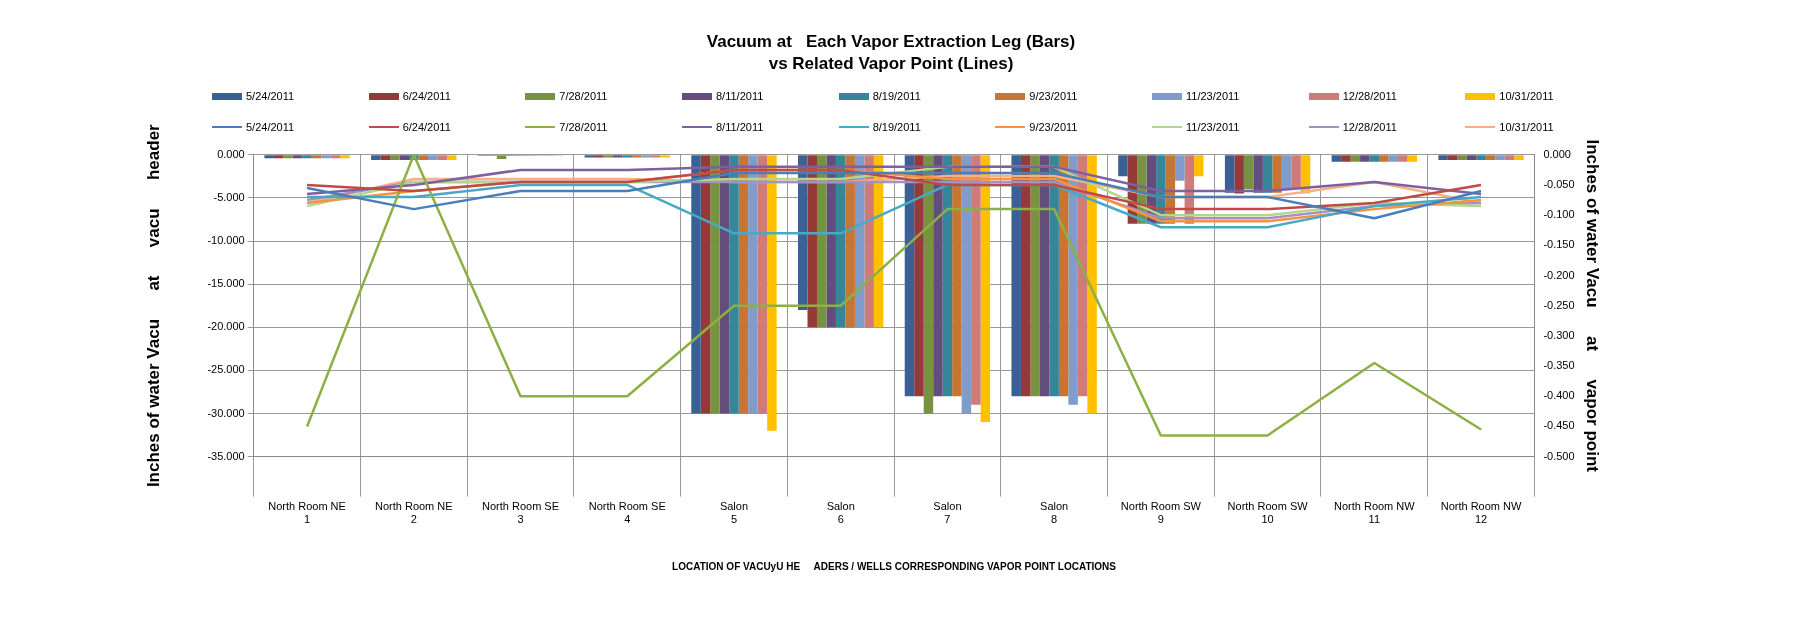 This screenshot has height=632, width=1817. I want to click on x-tick-label: Salon 5, so click(734, 513).